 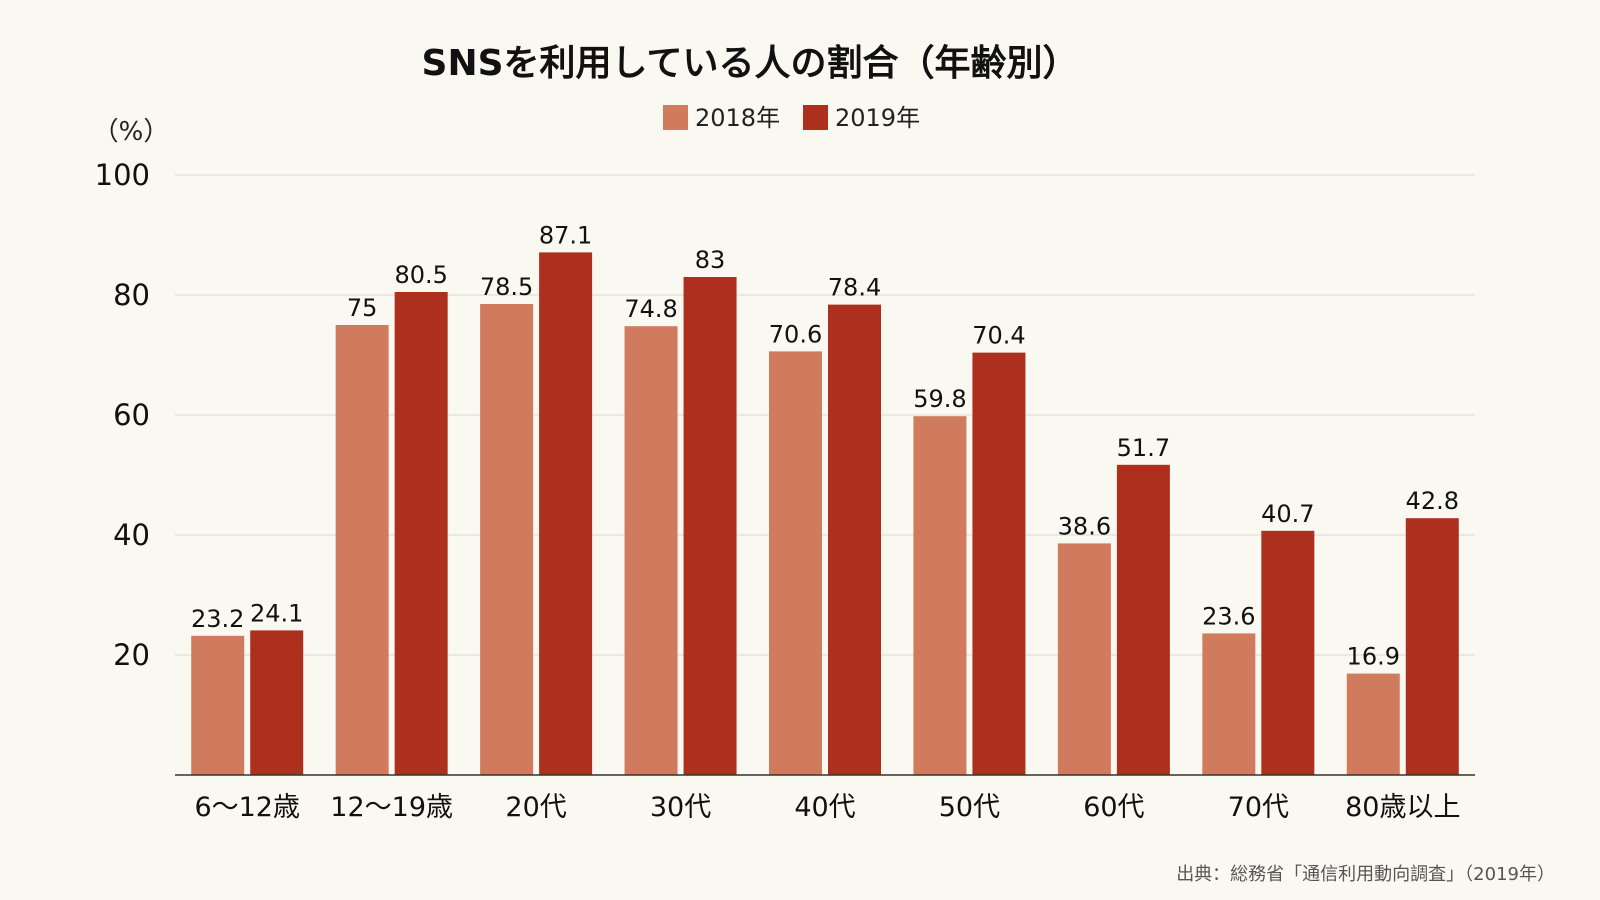 What do you see at coordinates (969, 807) in the screenshot?
I see `x-tick-label-5: 50代` at bounding box center [969, 807].